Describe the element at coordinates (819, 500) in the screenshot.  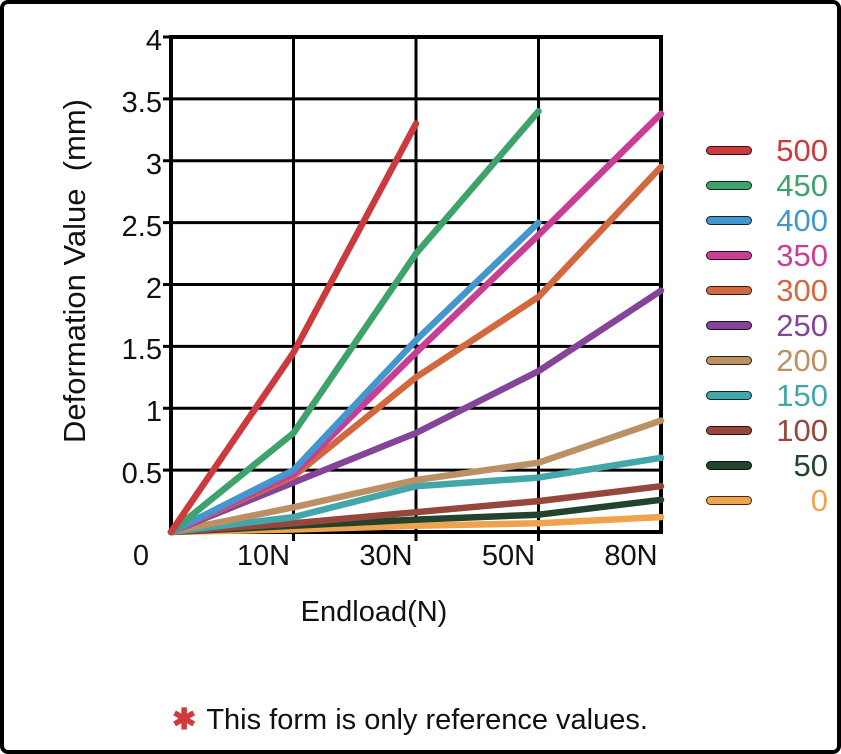
I see `legend-label: 0` at that location.